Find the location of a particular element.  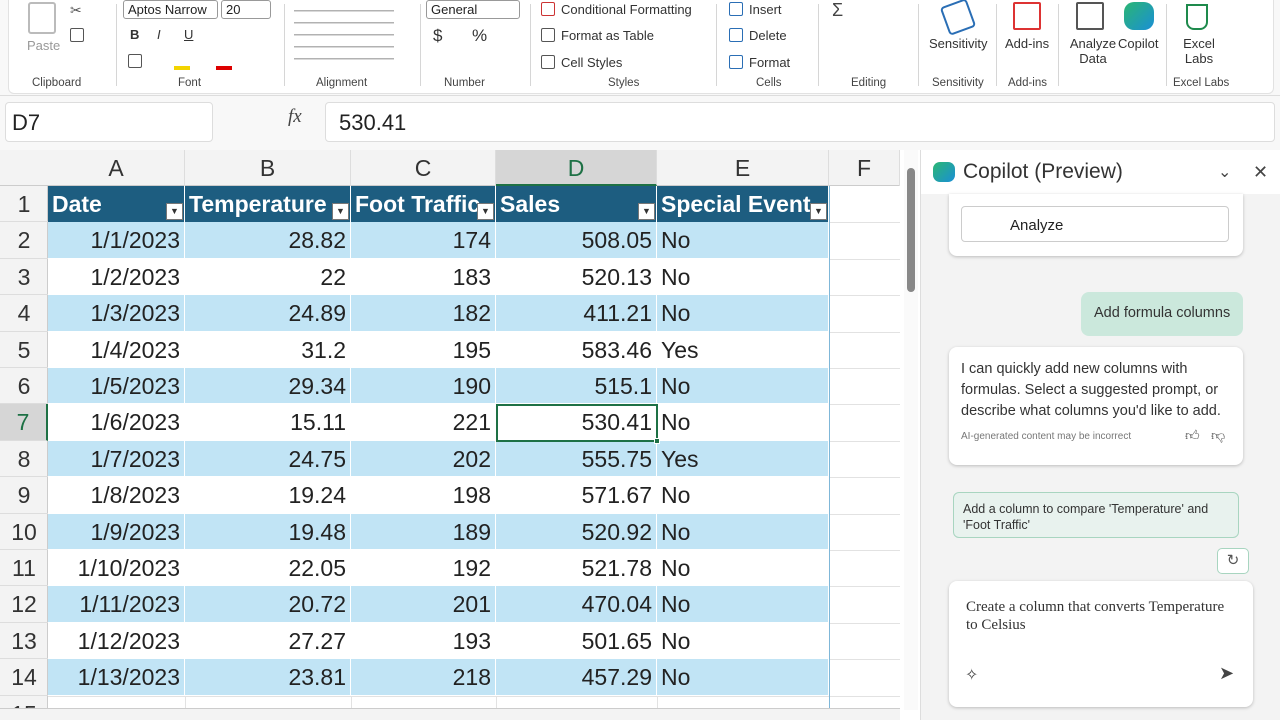

italic-button: I is located at coordinates (159, 34).